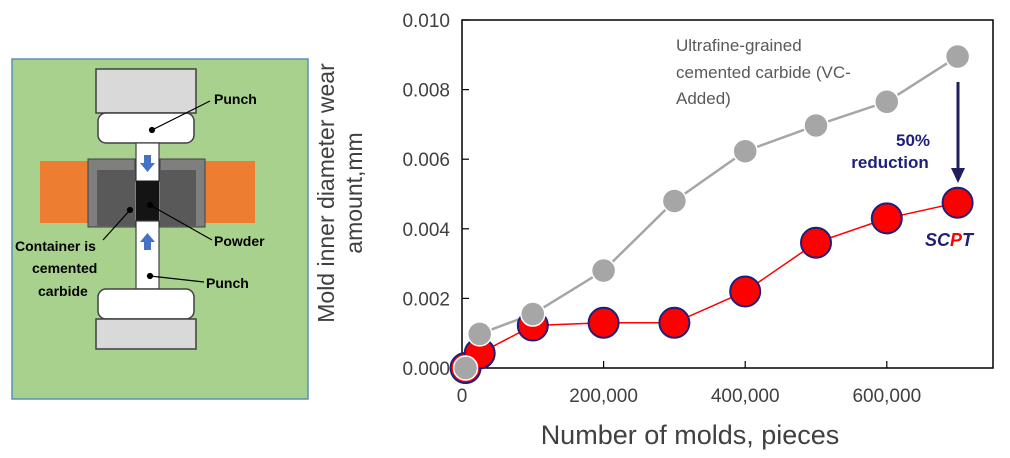  What do you see at coordinates (426, 21) in the screenshot?
I see `y-tick-label: 0.010` at bounding box center [426, 21].